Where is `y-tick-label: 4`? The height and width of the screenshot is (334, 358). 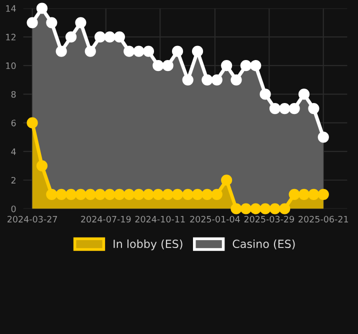
y-tick-label: 4 is located at coordinates (13, 151).